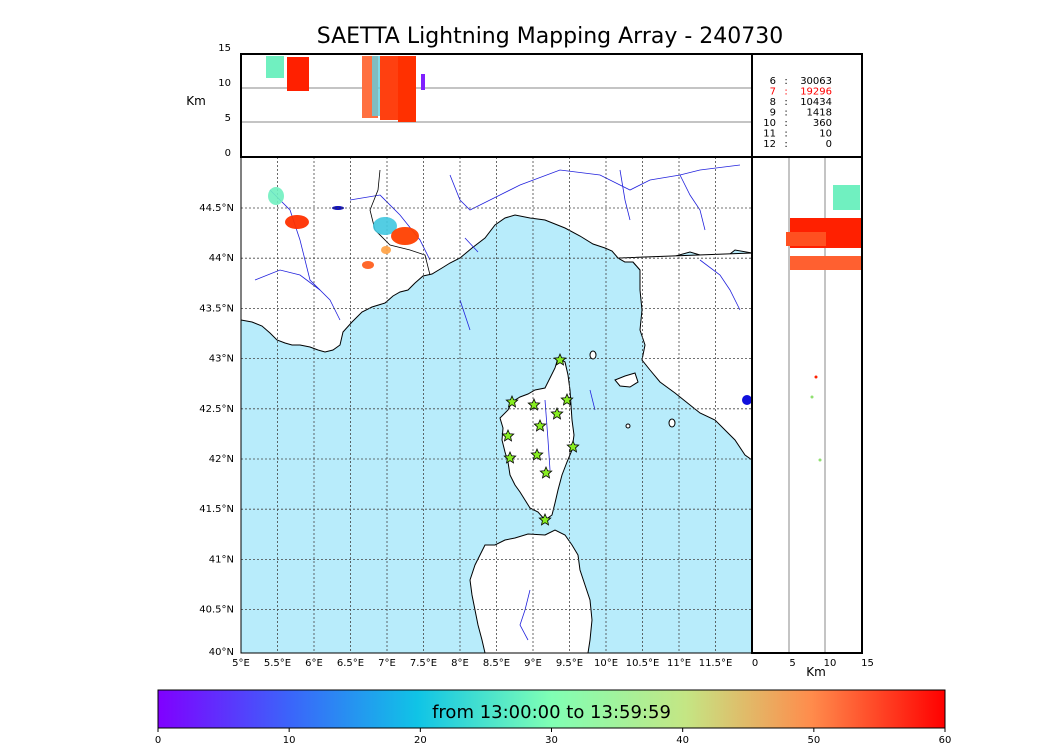 The image size is (1050, 750). I want to click on latitude-label: 41.5°N, so click(216, 509).